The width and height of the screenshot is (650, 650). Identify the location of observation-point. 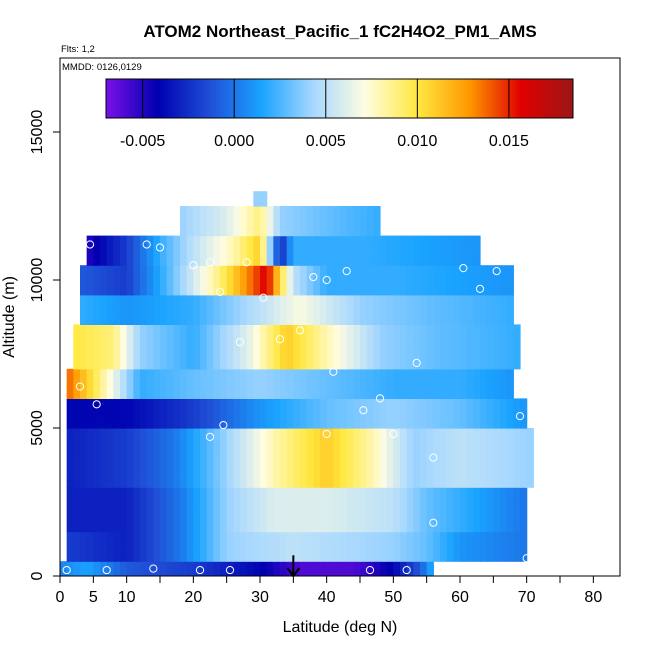
(210, 436).